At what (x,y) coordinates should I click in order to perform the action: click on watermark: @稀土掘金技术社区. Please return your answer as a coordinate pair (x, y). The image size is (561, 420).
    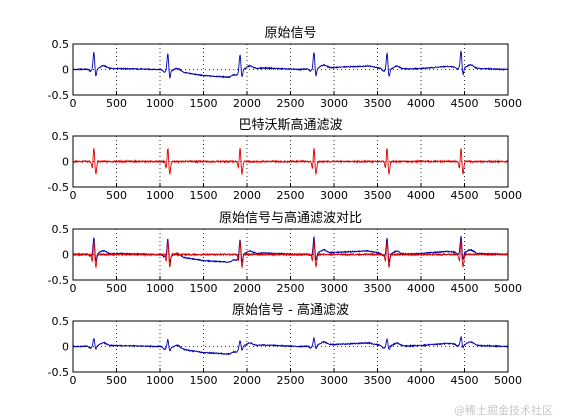
    Looking at the image, I should click on (503, 410).